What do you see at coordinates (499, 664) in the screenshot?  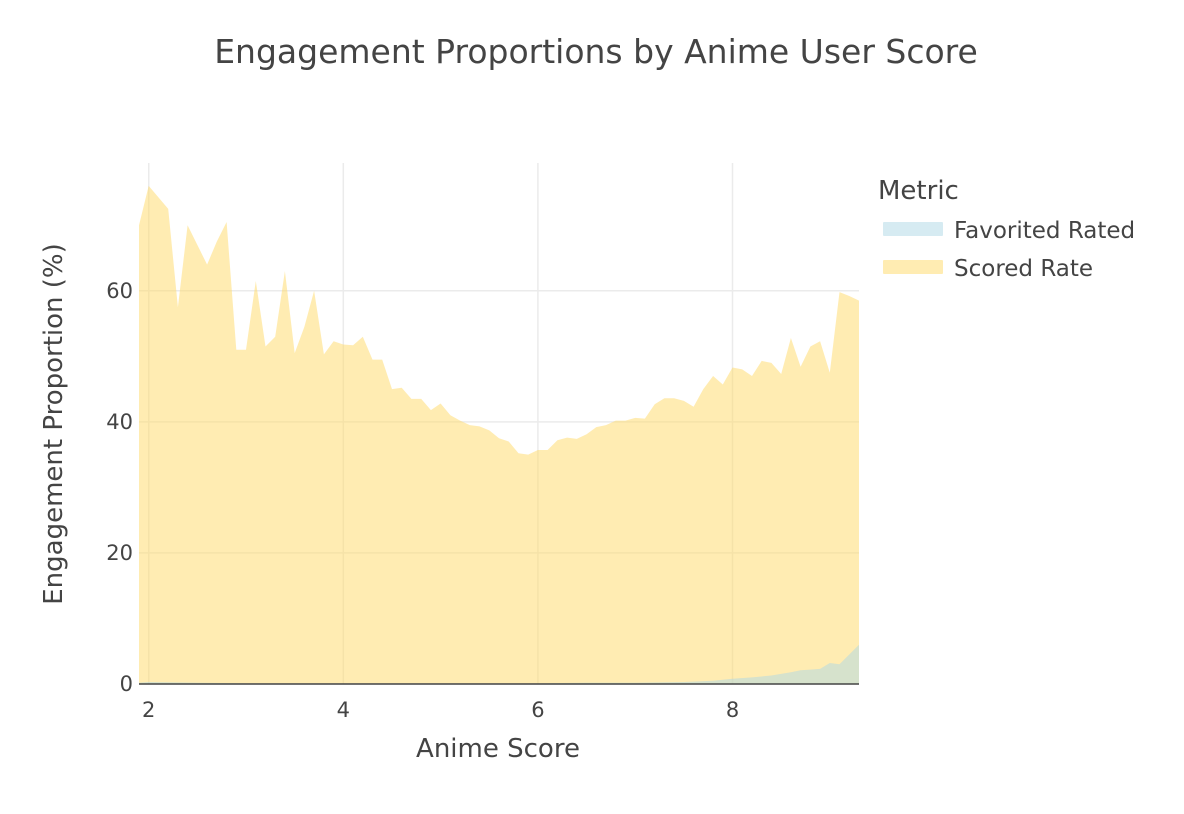 I see `area-favorited-rated` at bounding box center [499, 664].